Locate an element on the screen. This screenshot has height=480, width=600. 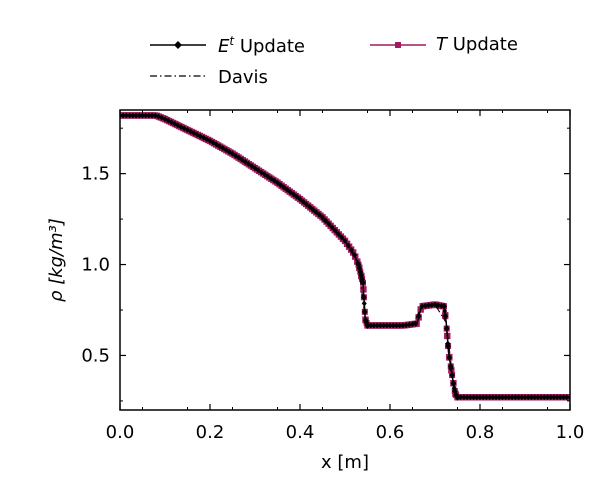
legend-label-davis: Davis is located at coordinates (243, 77).